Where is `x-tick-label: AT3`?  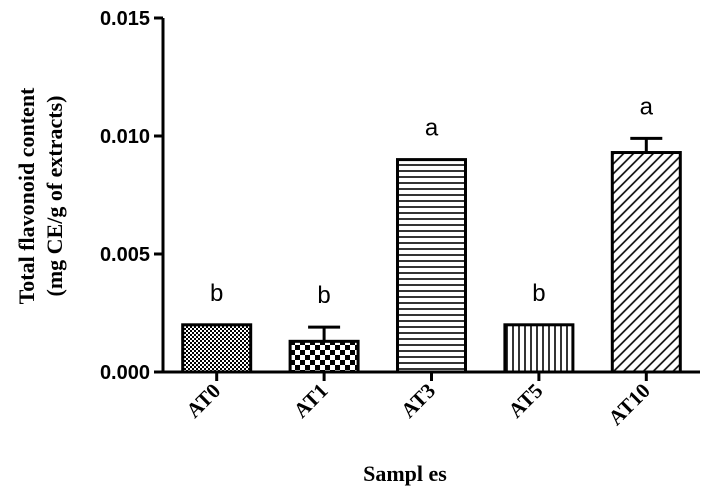 x-tick-label: AT3 is located at coordinates (418, 401).